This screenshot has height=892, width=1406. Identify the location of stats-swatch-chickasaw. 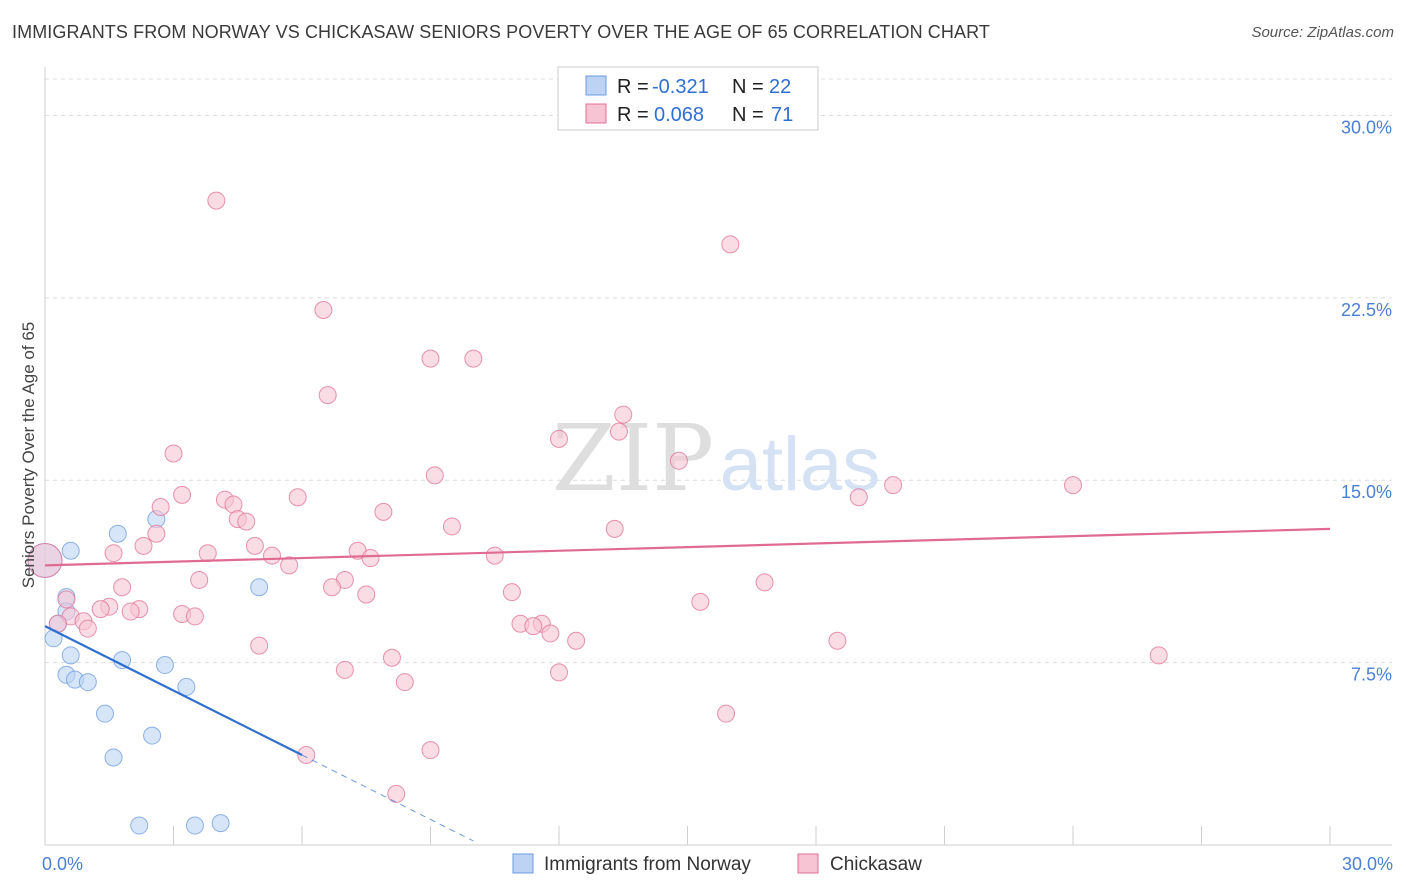
(596, 113).